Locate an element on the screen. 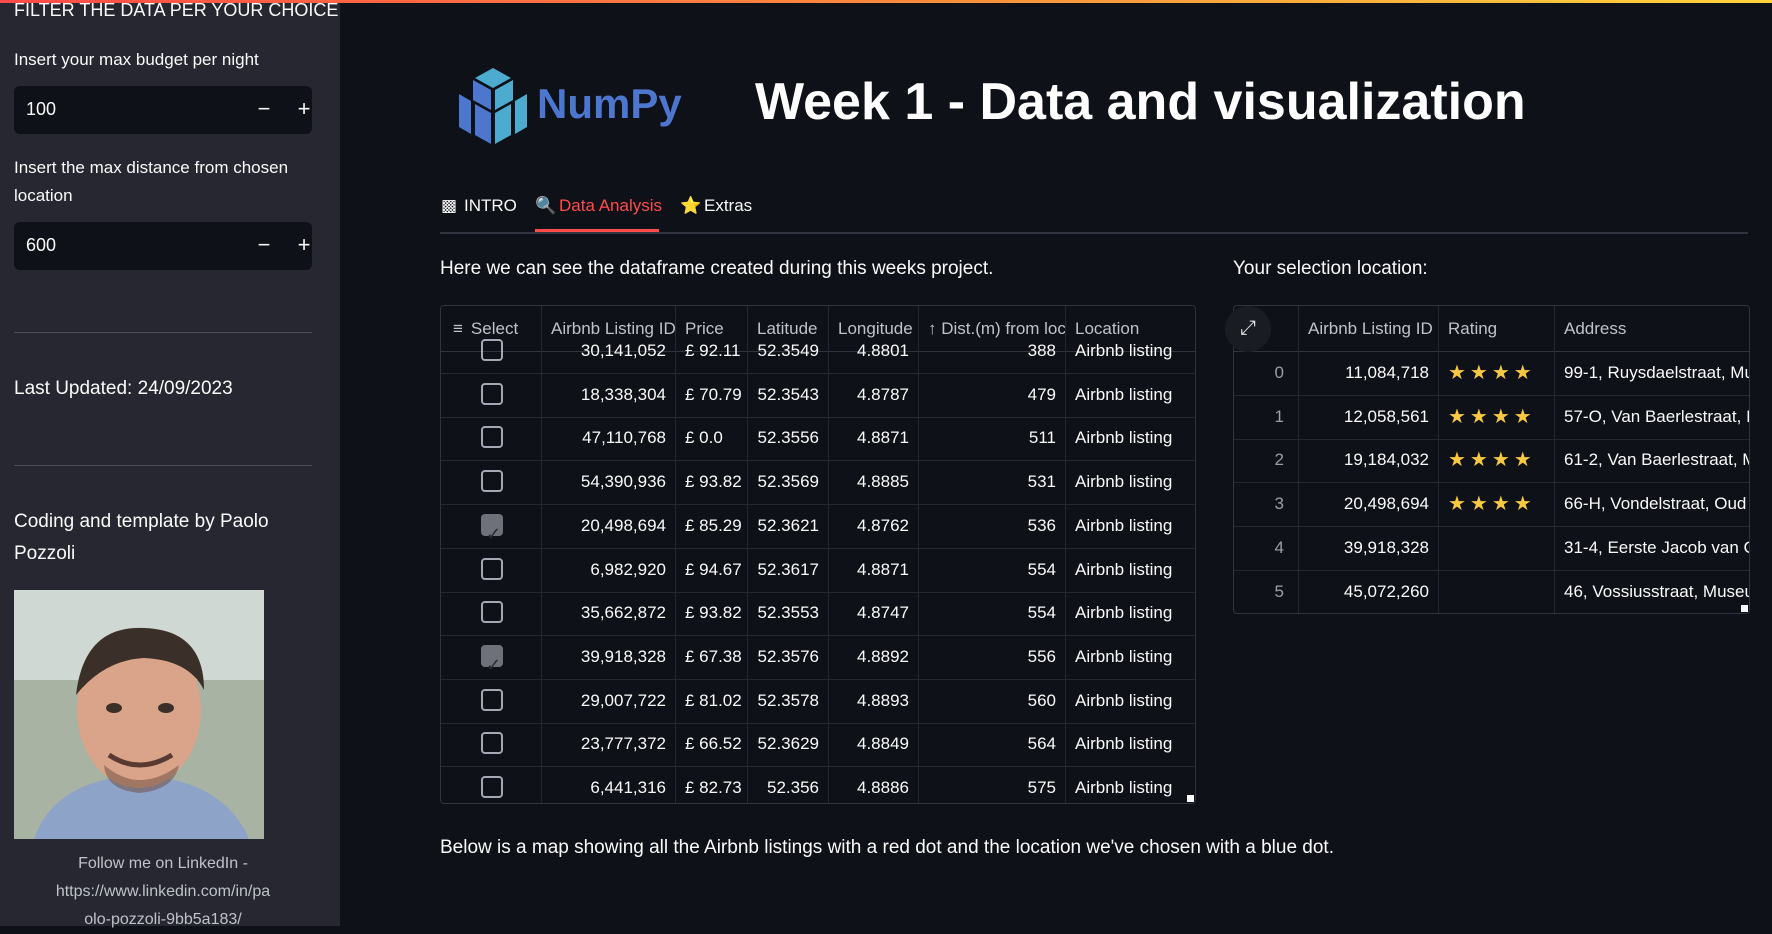 Image resolution: width=1772 pixels, height=934 pixels. table-cell-id: 18,338,304 is located at coordinates (609, 394).